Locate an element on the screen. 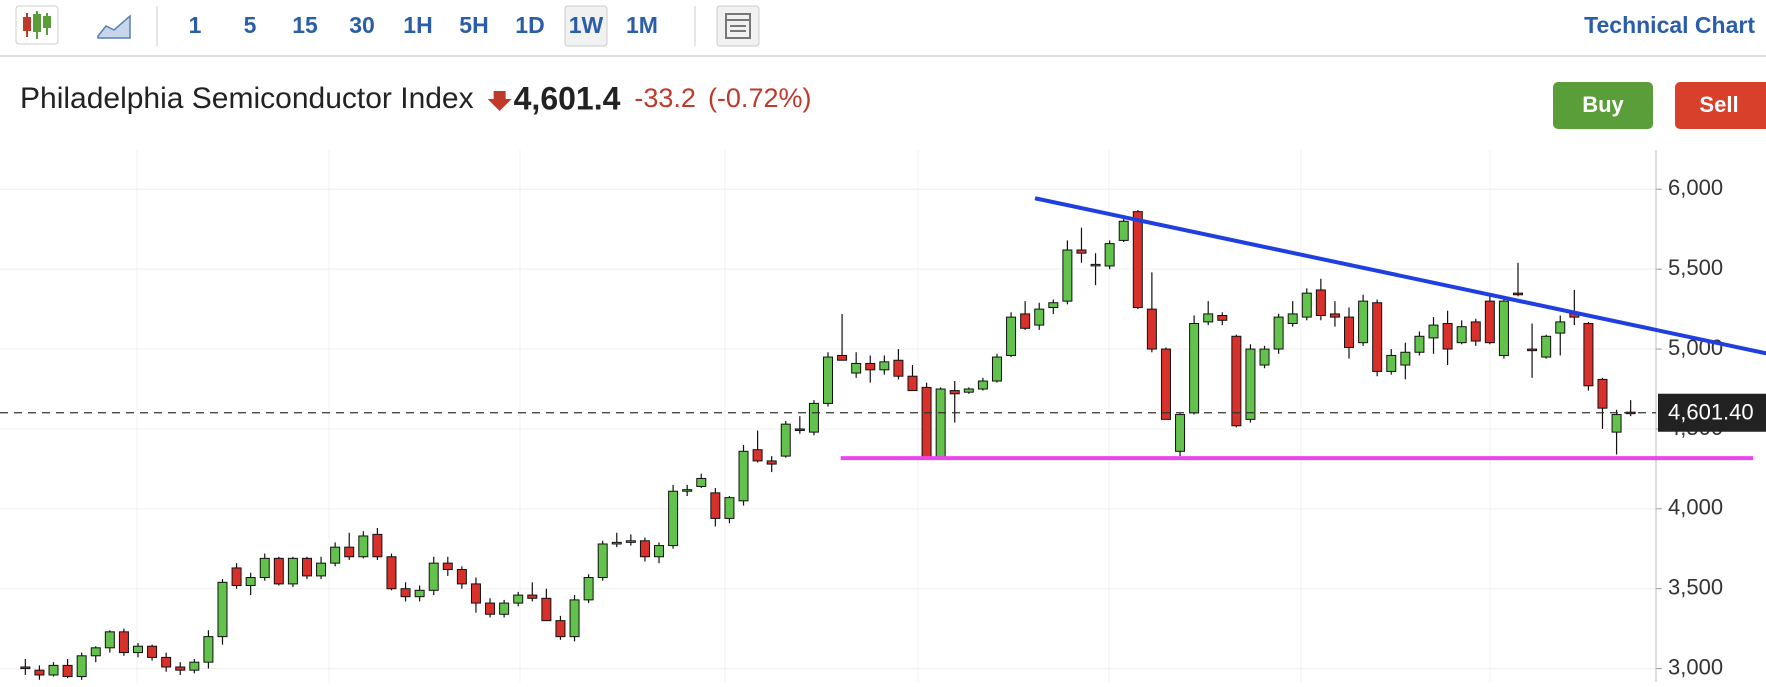 The height and width of the screenshot is (687, 1766). interval-button: 1H is located at coordinates (417, 25).